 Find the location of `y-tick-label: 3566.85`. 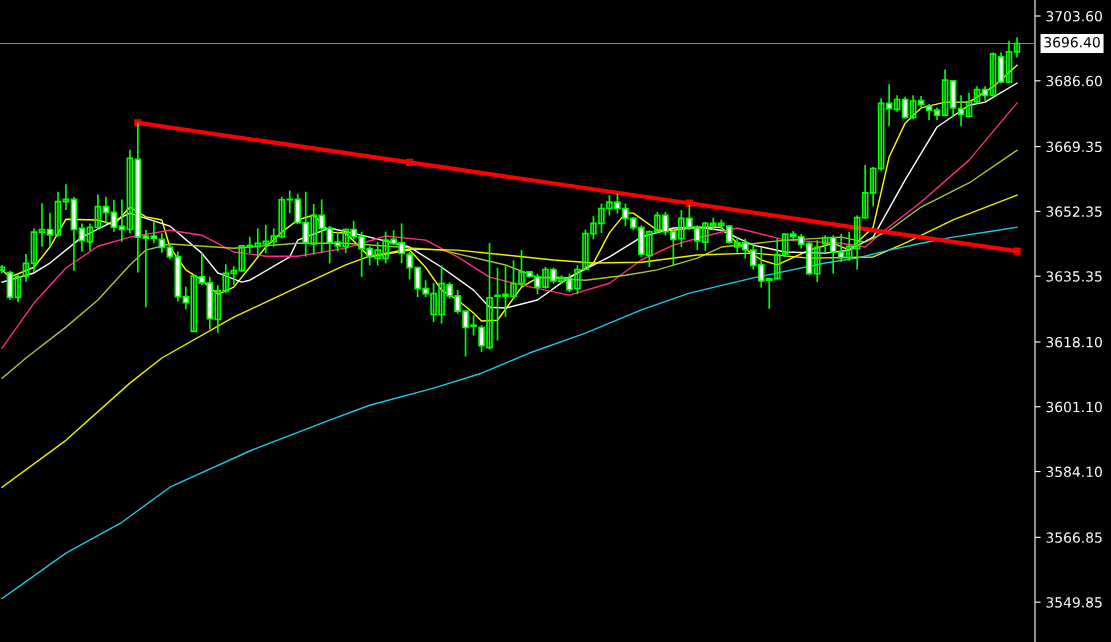

y-tick-label: 3566.85 is located at coordinates (1074, 537).